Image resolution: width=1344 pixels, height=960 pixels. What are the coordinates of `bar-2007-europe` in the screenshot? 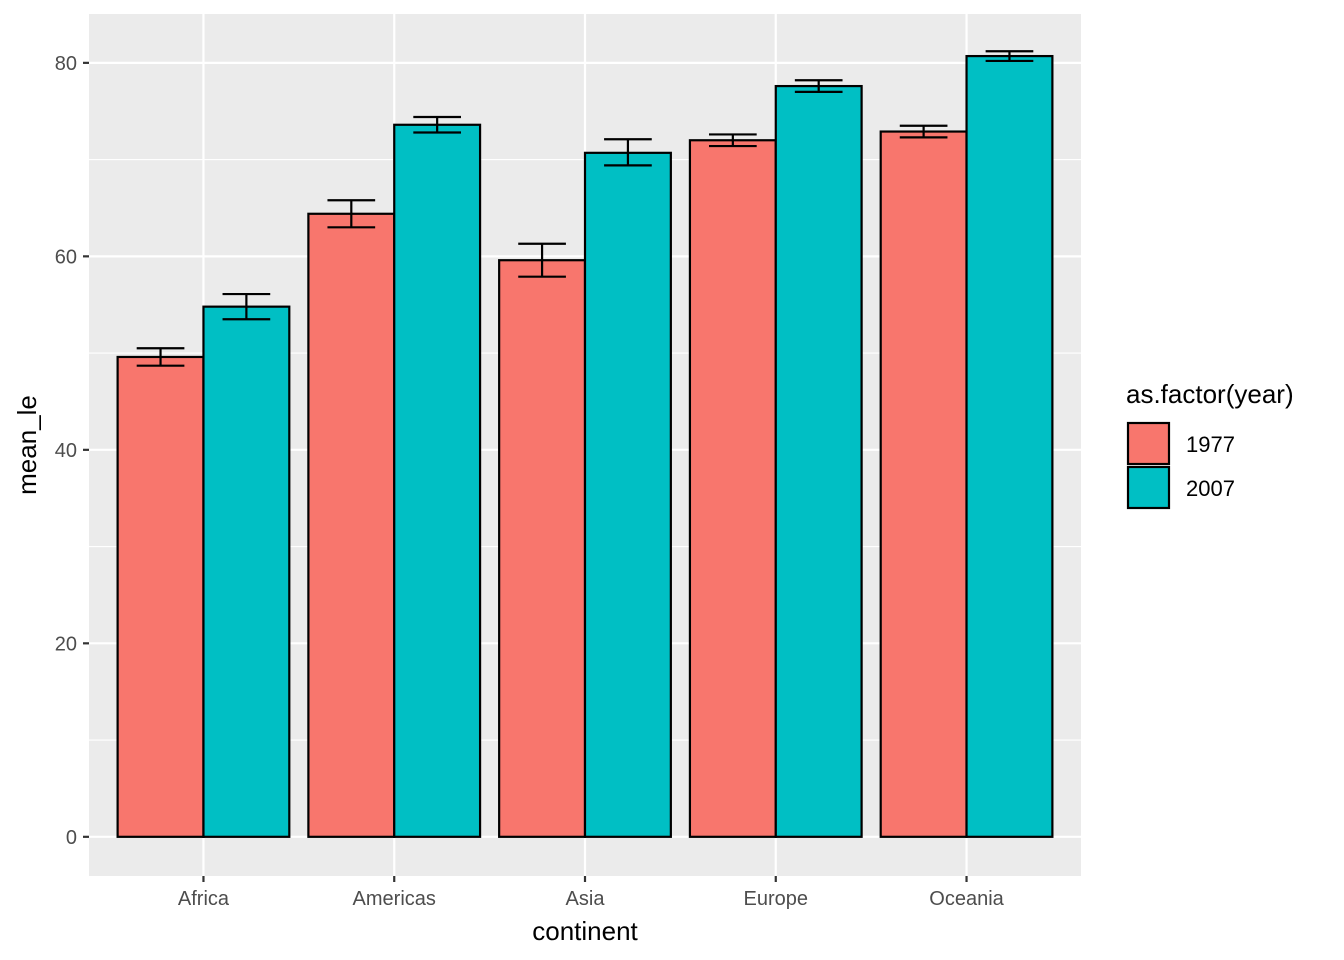 It's located at (818, 461).